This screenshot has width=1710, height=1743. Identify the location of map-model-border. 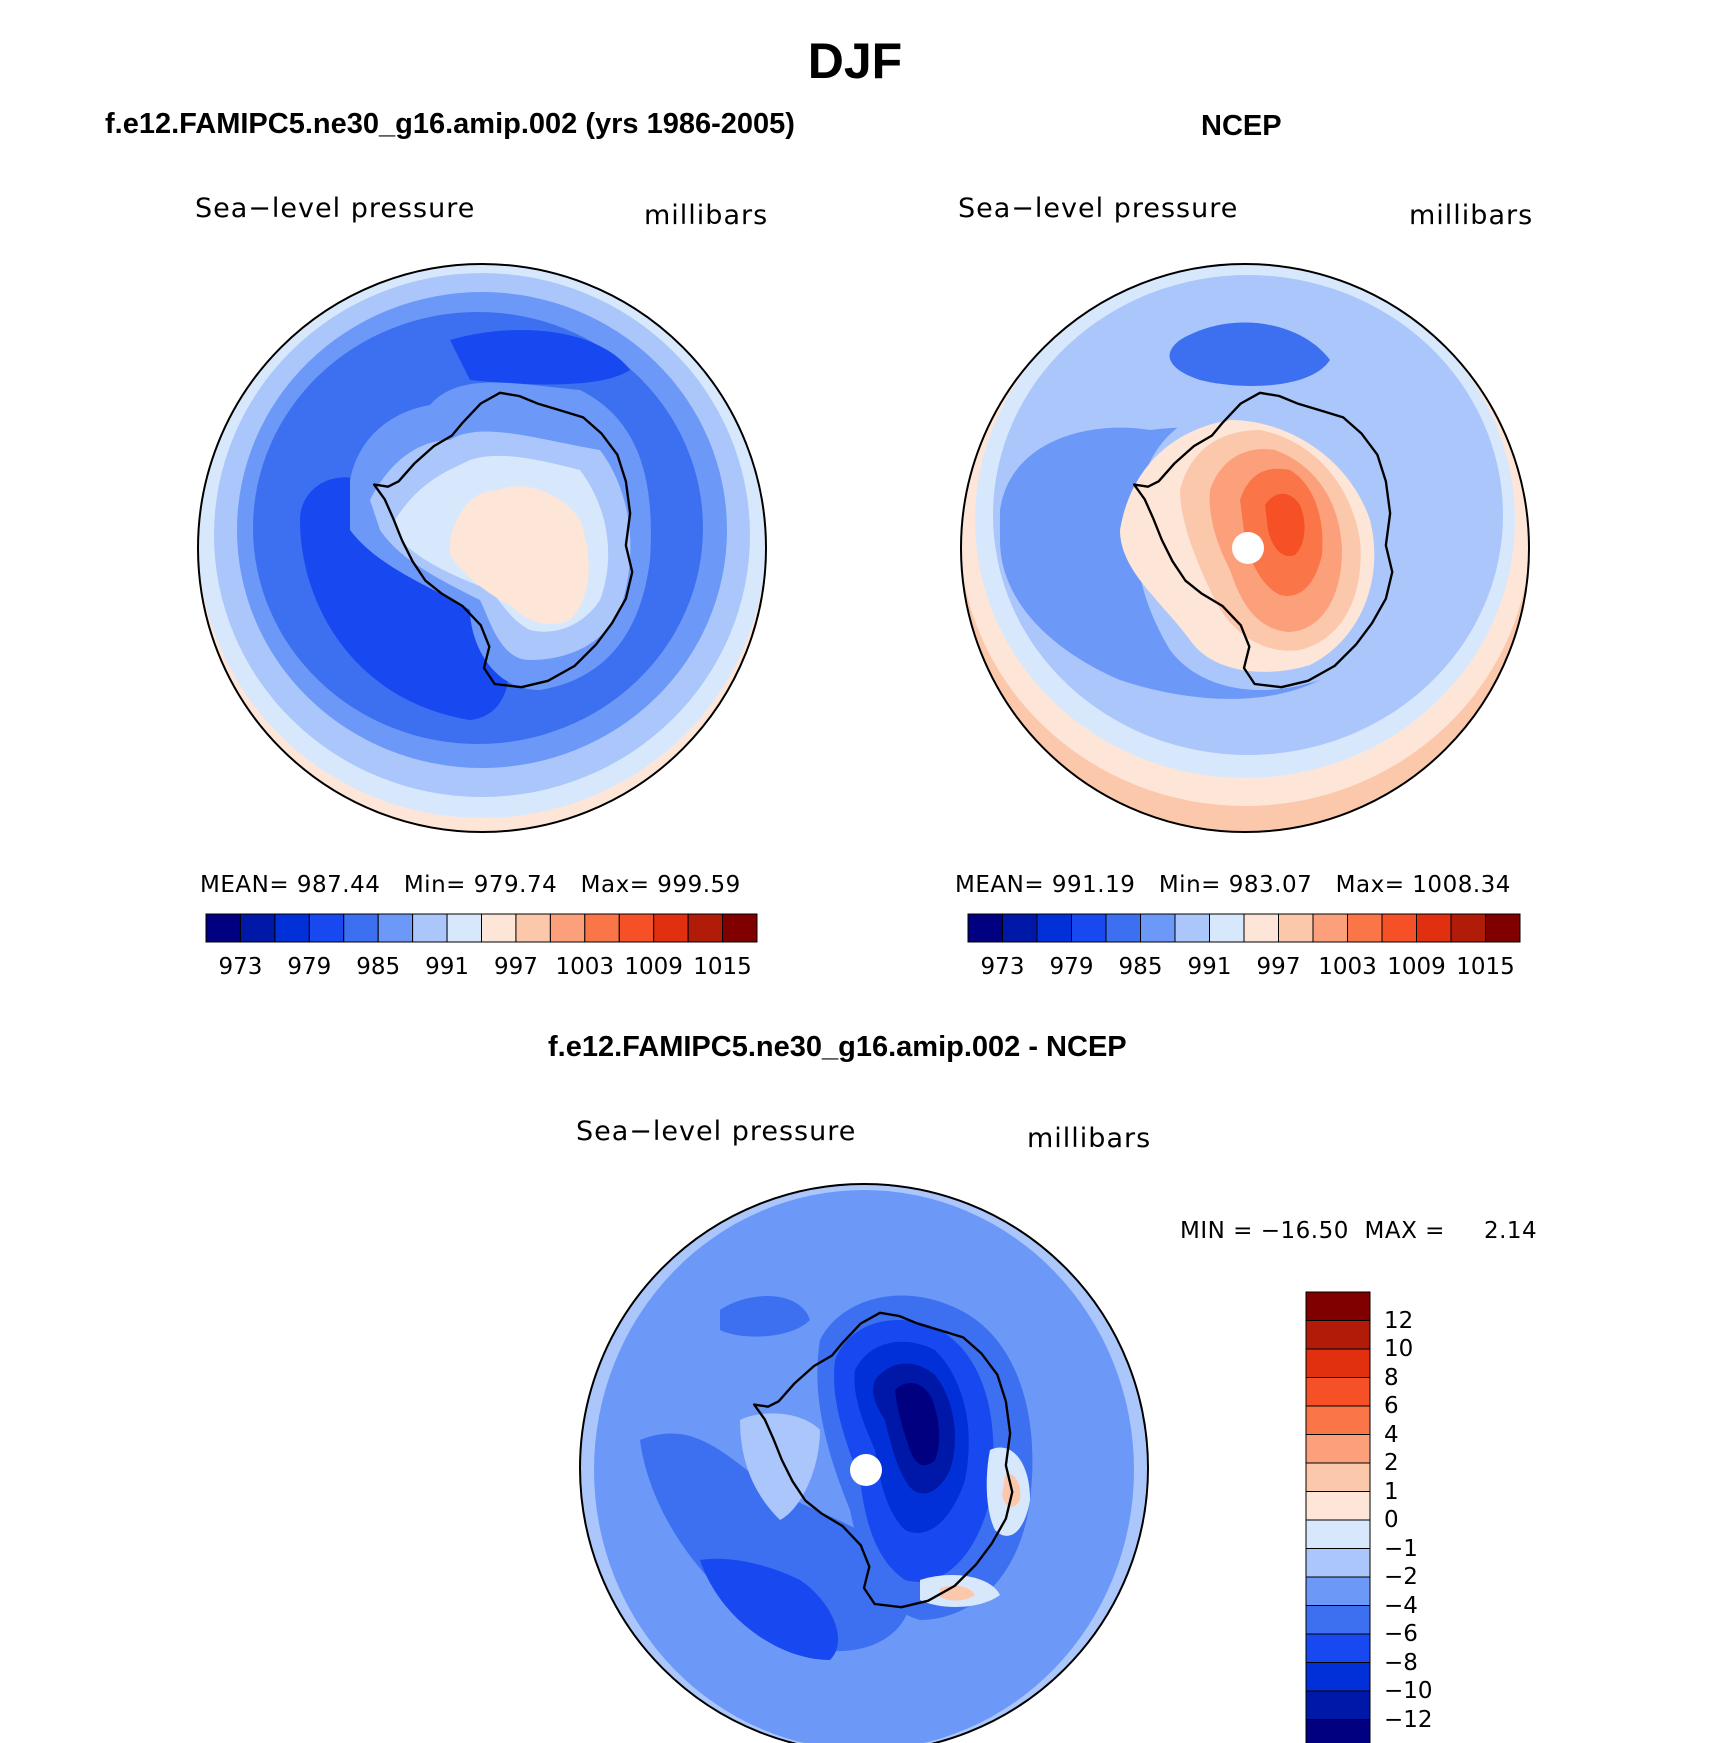
(482, 548).